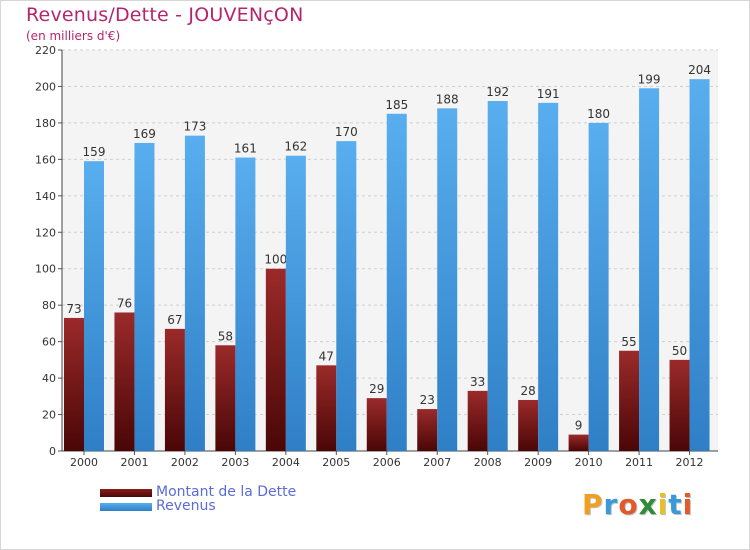  What do you see at coordinates (144, 134) in the screenshot?
I see `data-label: 169` at bounding box center [144, 134].